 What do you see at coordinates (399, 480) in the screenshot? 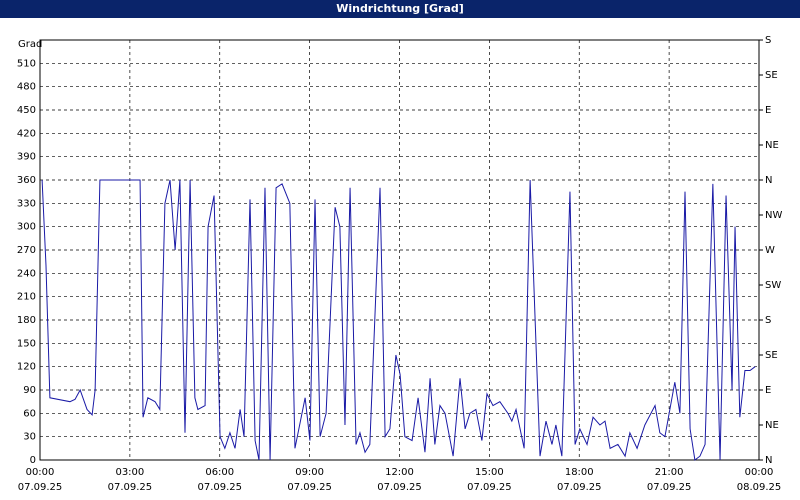
I see `x-tick-label: 12:00 07.09.25` at bounding box center [399, 480].